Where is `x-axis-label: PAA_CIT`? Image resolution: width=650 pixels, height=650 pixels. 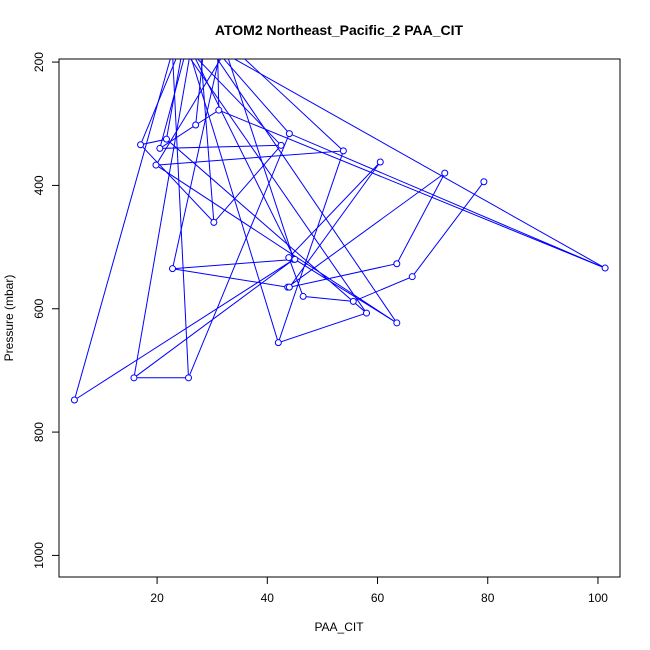 x-axis-label: PAA_CIT is located at coordinates (339, 627).